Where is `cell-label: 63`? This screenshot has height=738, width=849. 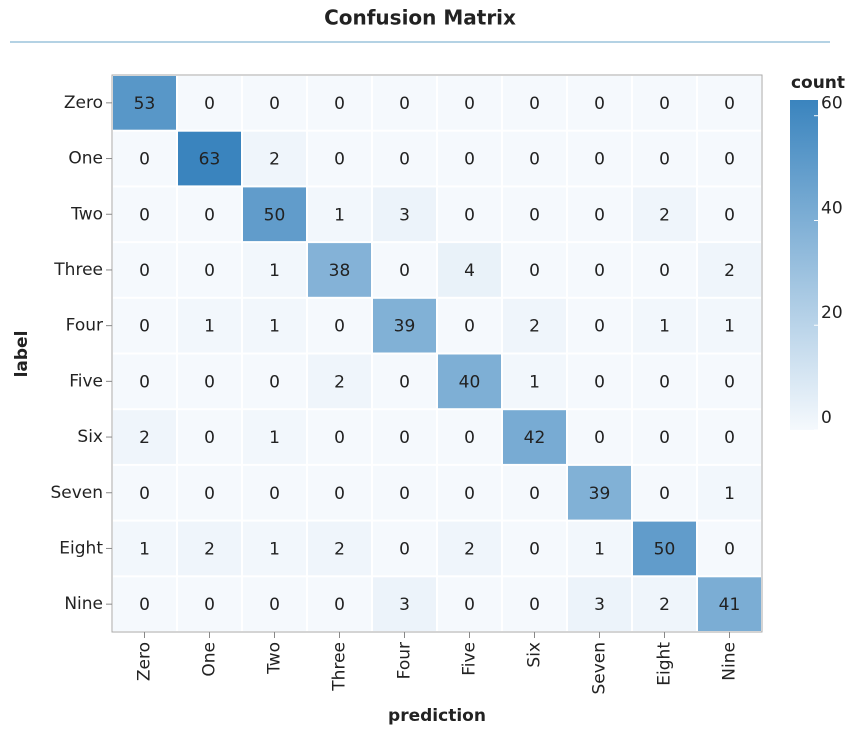
cell-label: 63 is located at coordinates (210, 160).